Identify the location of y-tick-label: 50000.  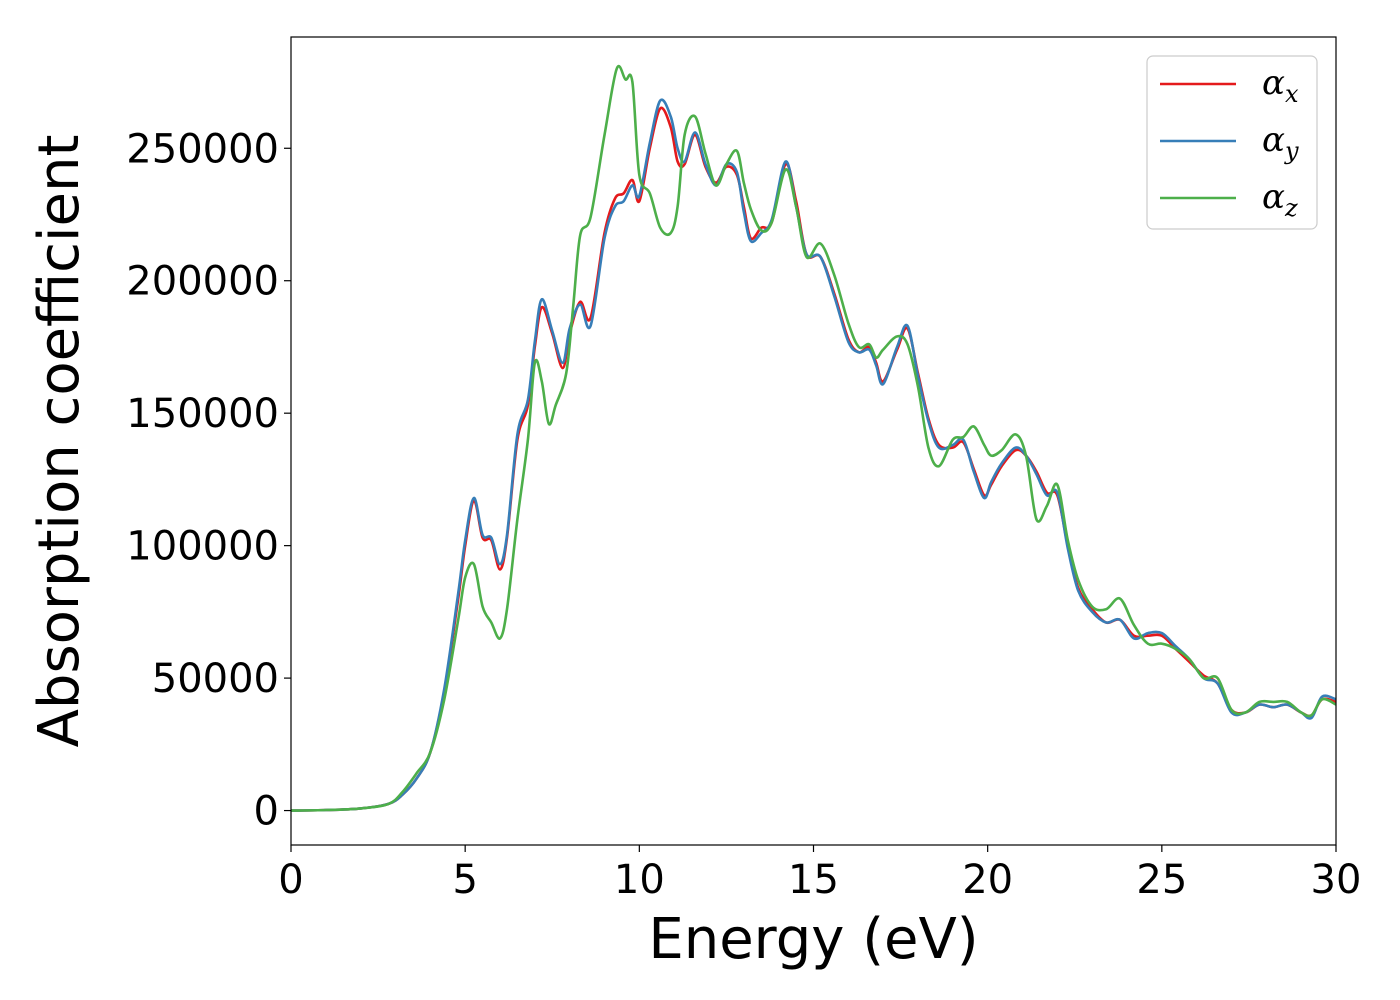
(215, 679).